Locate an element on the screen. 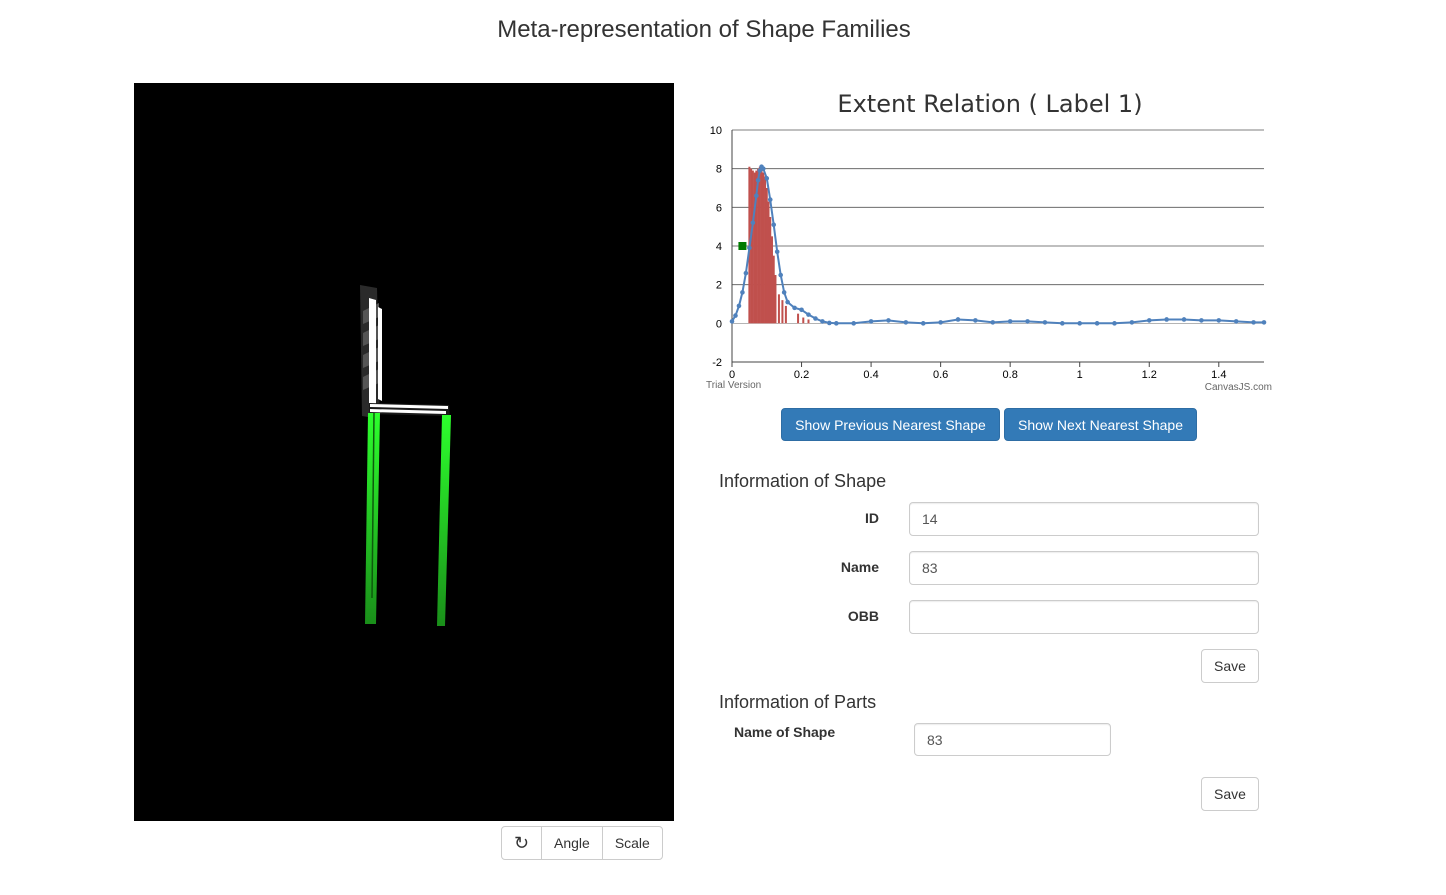 This screenshot has height=895, width=1446. name-of-shape-field is located at coordinates (1012, 739).